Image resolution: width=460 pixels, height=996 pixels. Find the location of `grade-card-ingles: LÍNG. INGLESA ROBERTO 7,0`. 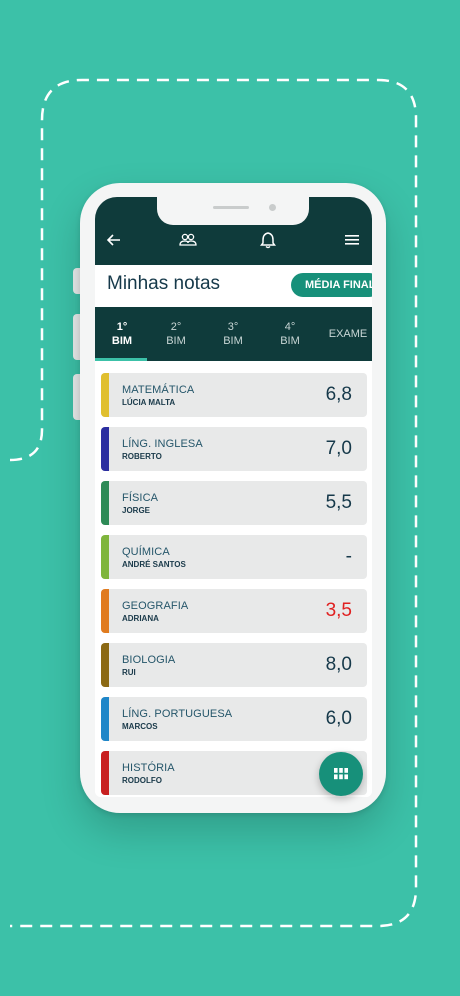

grade-card-ingles: LÍNG. INGLESA ROBERTO 7,0 is located at coordinates (234, 449).